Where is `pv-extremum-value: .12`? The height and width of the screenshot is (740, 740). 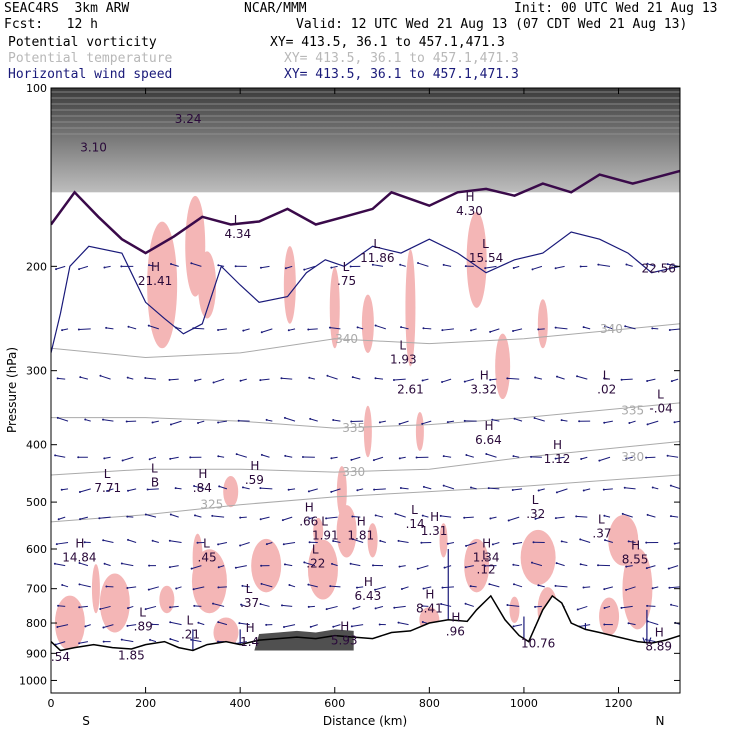
pv-extremum-value: .12 is located at coordinates (486, 570).